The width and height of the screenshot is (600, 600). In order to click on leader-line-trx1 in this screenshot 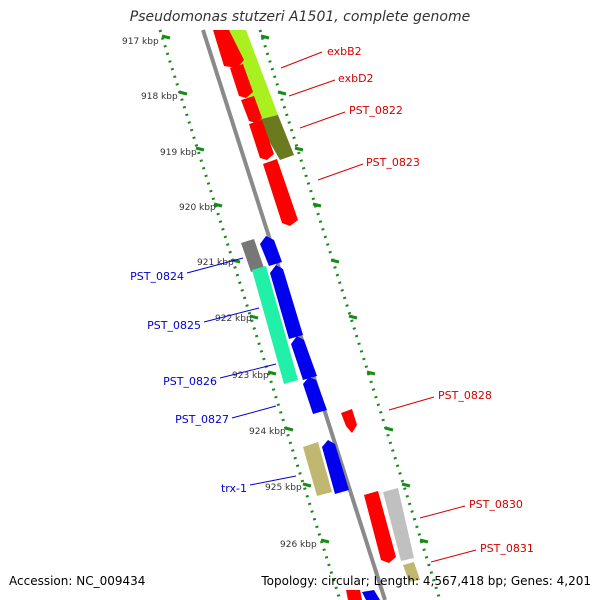, I will do `click(273, 480)`.